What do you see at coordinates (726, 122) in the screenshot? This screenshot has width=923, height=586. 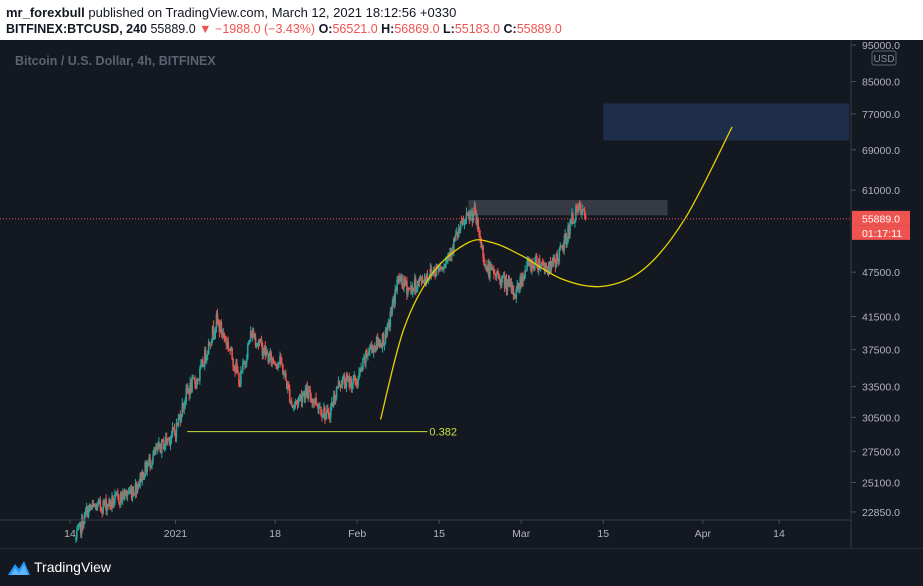 I see `target-zone` at bounding box center [726, 122].